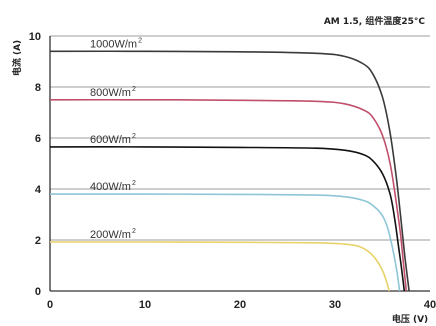 The width and height of the screenshot is (436, 326). What do you see at coordinates (410, 319) in the screenshot?
I see `x-axis-title: 电压 (V)` at bounding box center [410, 319].